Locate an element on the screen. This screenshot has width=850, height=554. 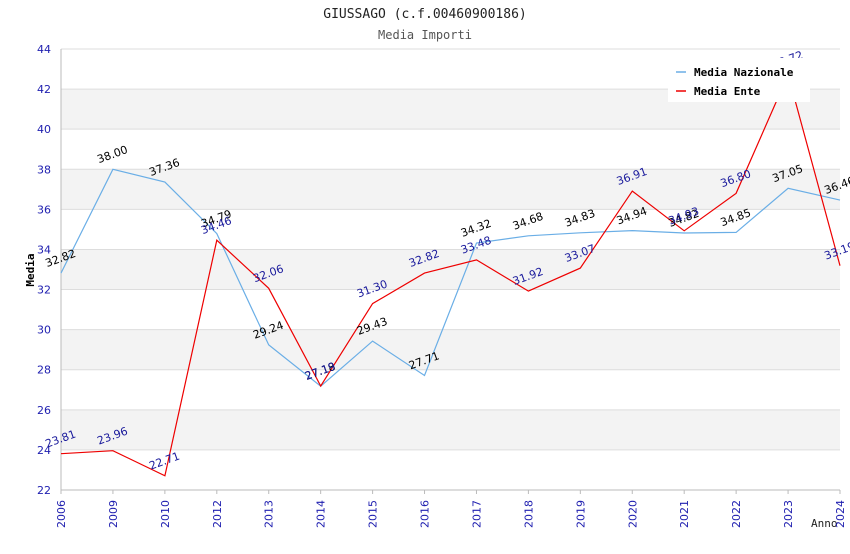
y-tick-label: 28 is located at coordinates (44, 370).